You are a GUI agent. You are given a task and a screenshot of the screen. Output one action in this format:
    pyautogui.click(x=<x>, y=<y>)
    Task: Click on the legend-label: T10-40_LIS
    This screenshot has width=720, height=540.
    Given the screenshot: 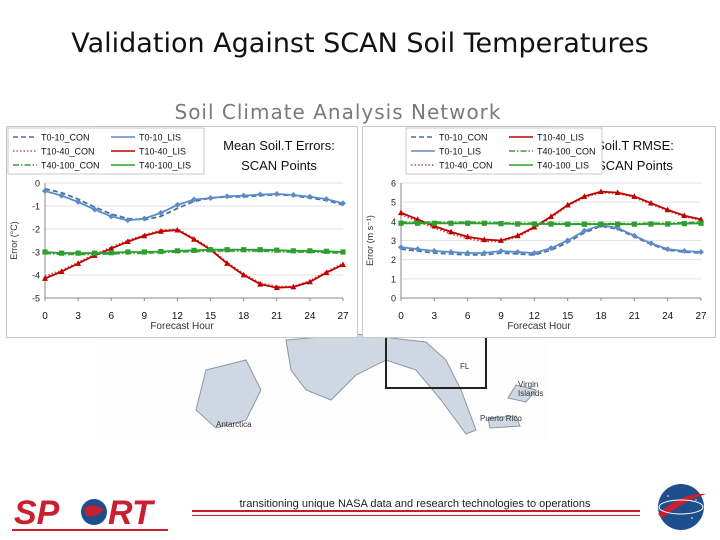 What is the action you would take?
    pyautogui.click(x=560, y=138)
    